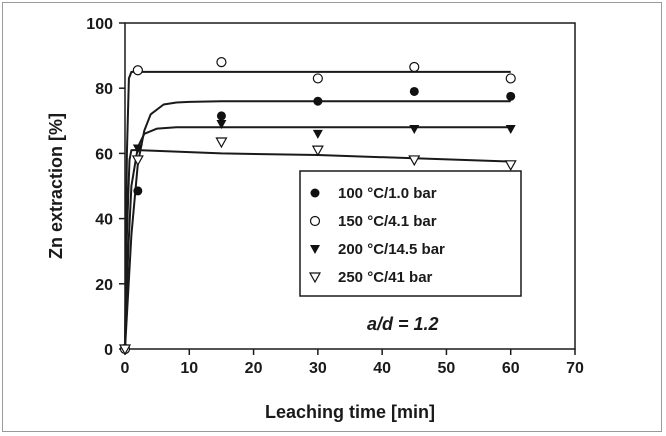  I want to click on legend-label: 150 °C/4.1 bar, so click(387, 221).